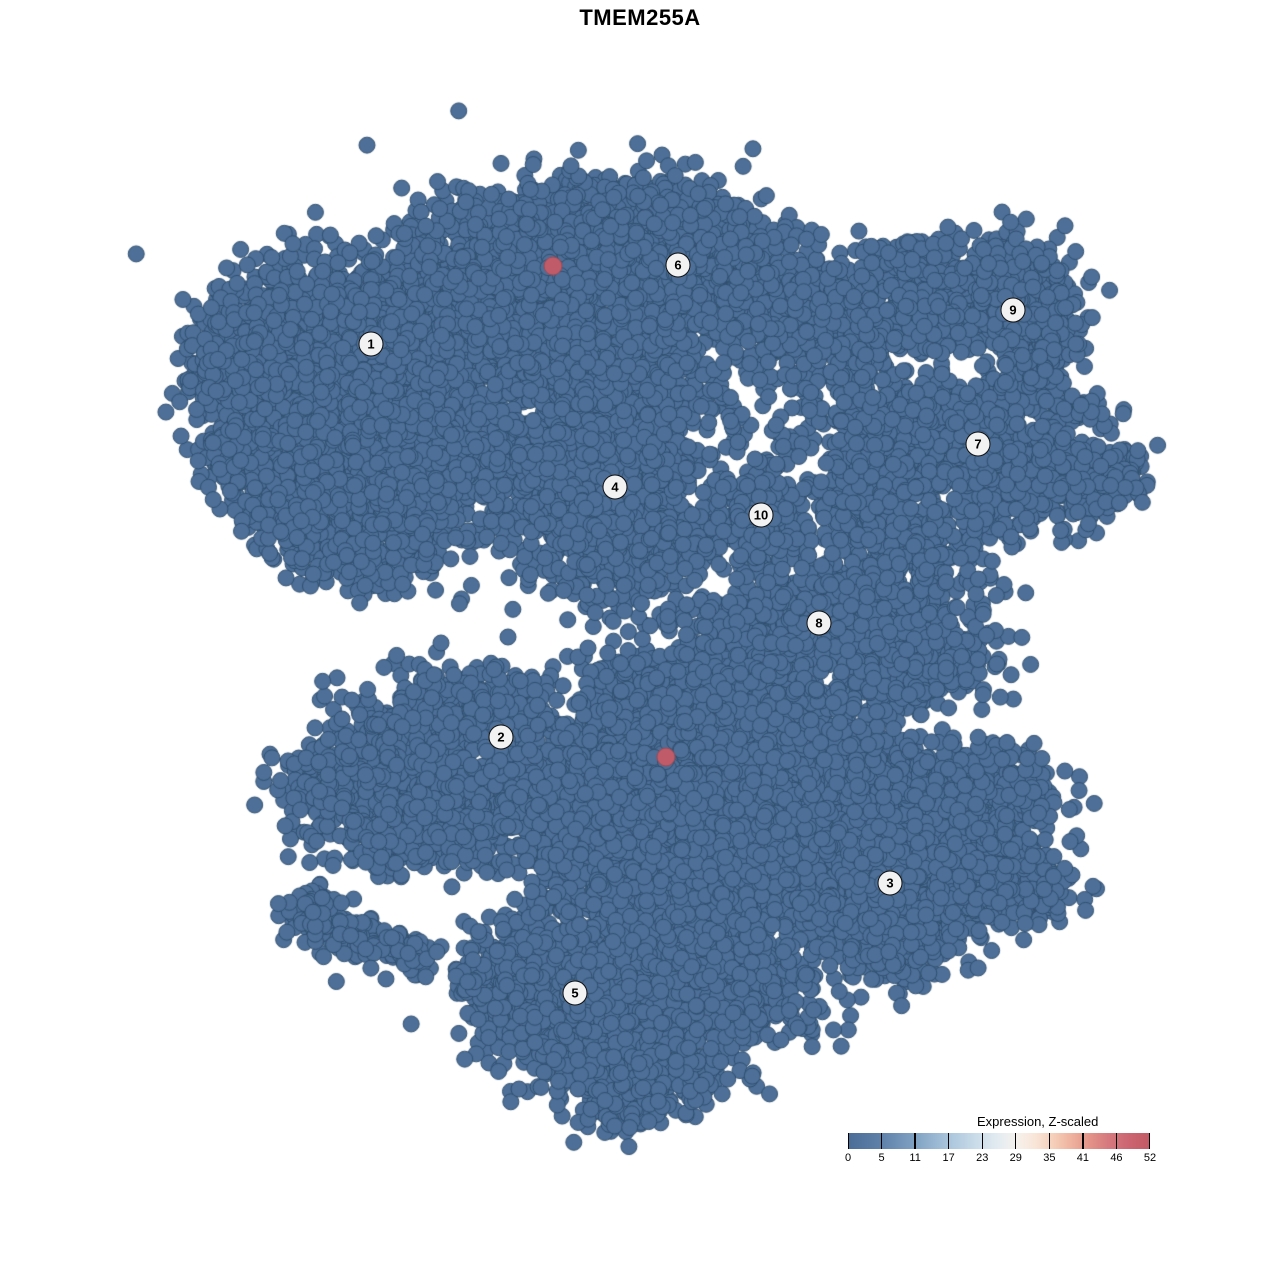 This screenshot has width=1280, height=1280. I want to click on legend-gradient-bar, so click(999, 1141).